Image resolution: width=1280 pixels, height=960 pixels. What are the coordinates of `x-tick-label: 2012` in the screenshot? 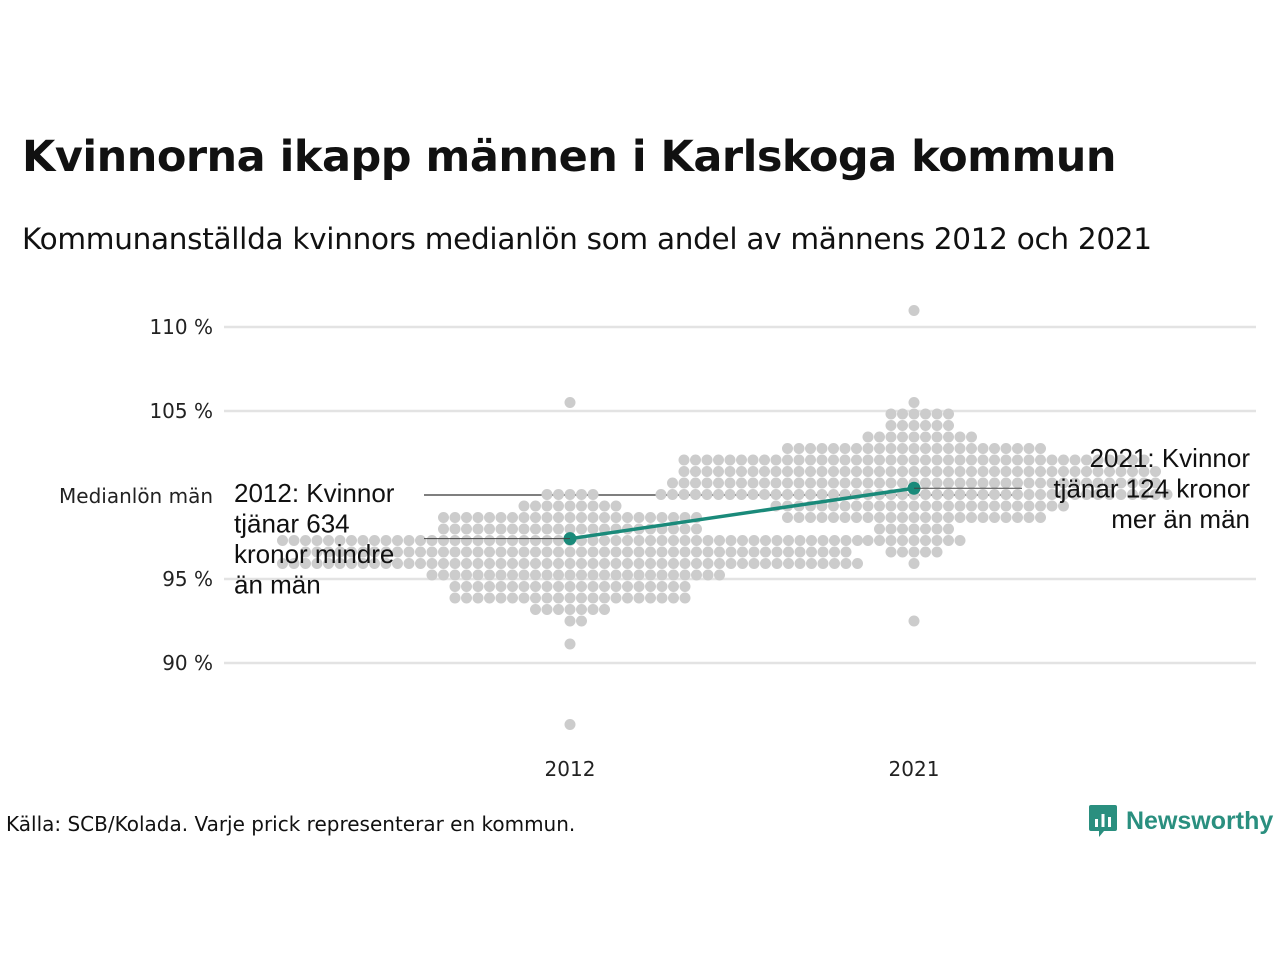 It's located at (570, 769).